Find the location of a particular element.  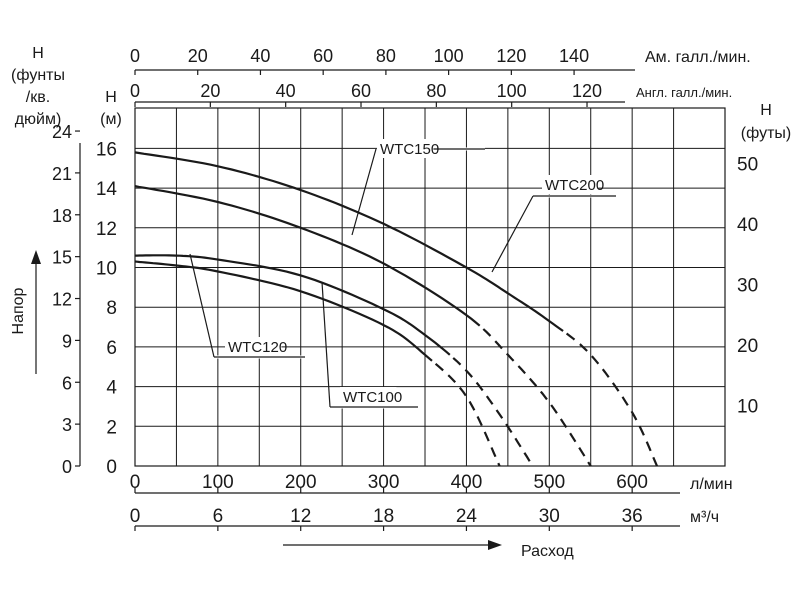

top-usgpm-tick-label: 80 is located at coordinates (386, 56).